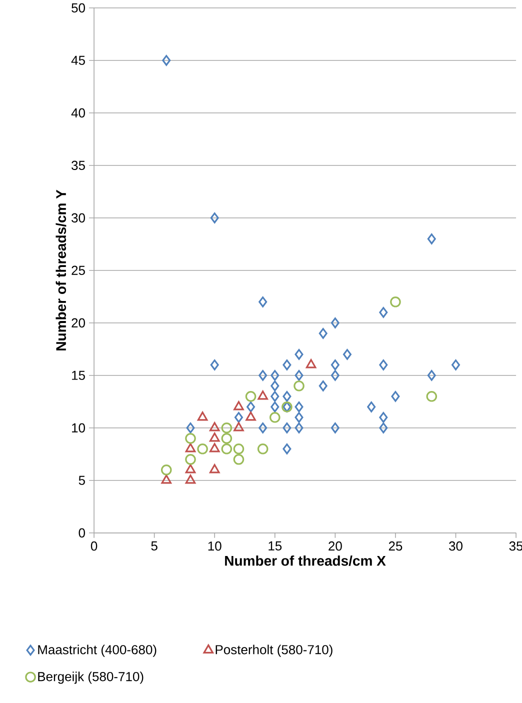  I want to click on y-tick-label: 30, so click(79, 217).